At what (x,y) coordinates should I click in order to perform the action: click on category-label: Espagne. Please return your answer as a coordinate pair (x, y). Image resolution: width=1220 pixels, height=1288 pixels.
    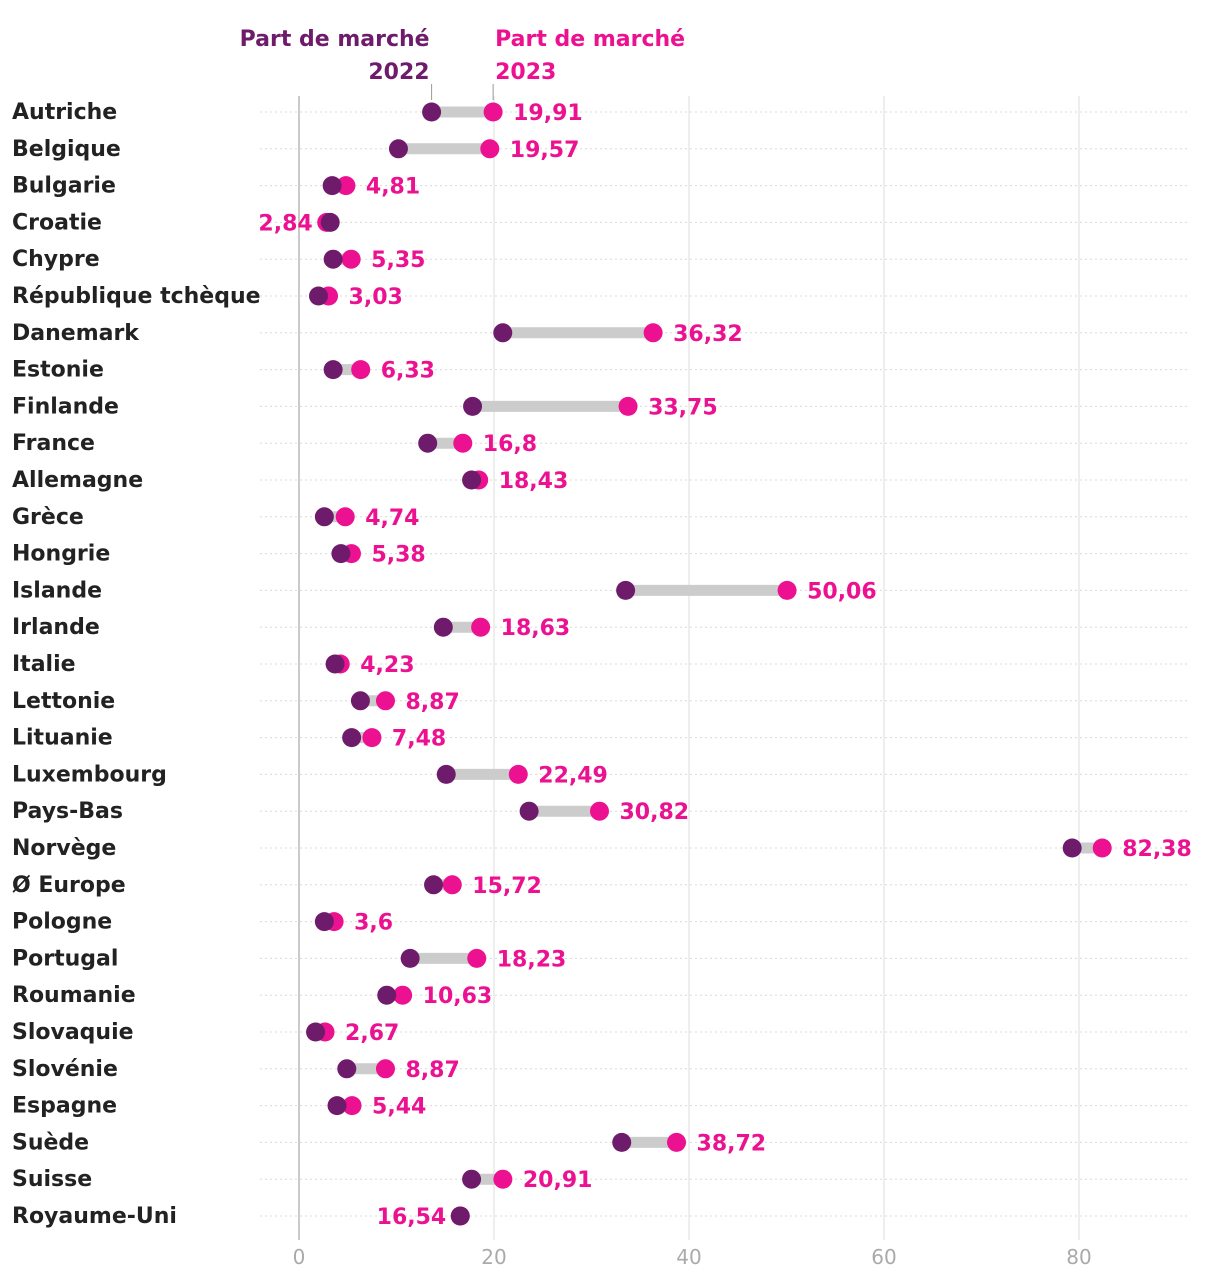
    Looking at the image, I should click on (64, 1106).